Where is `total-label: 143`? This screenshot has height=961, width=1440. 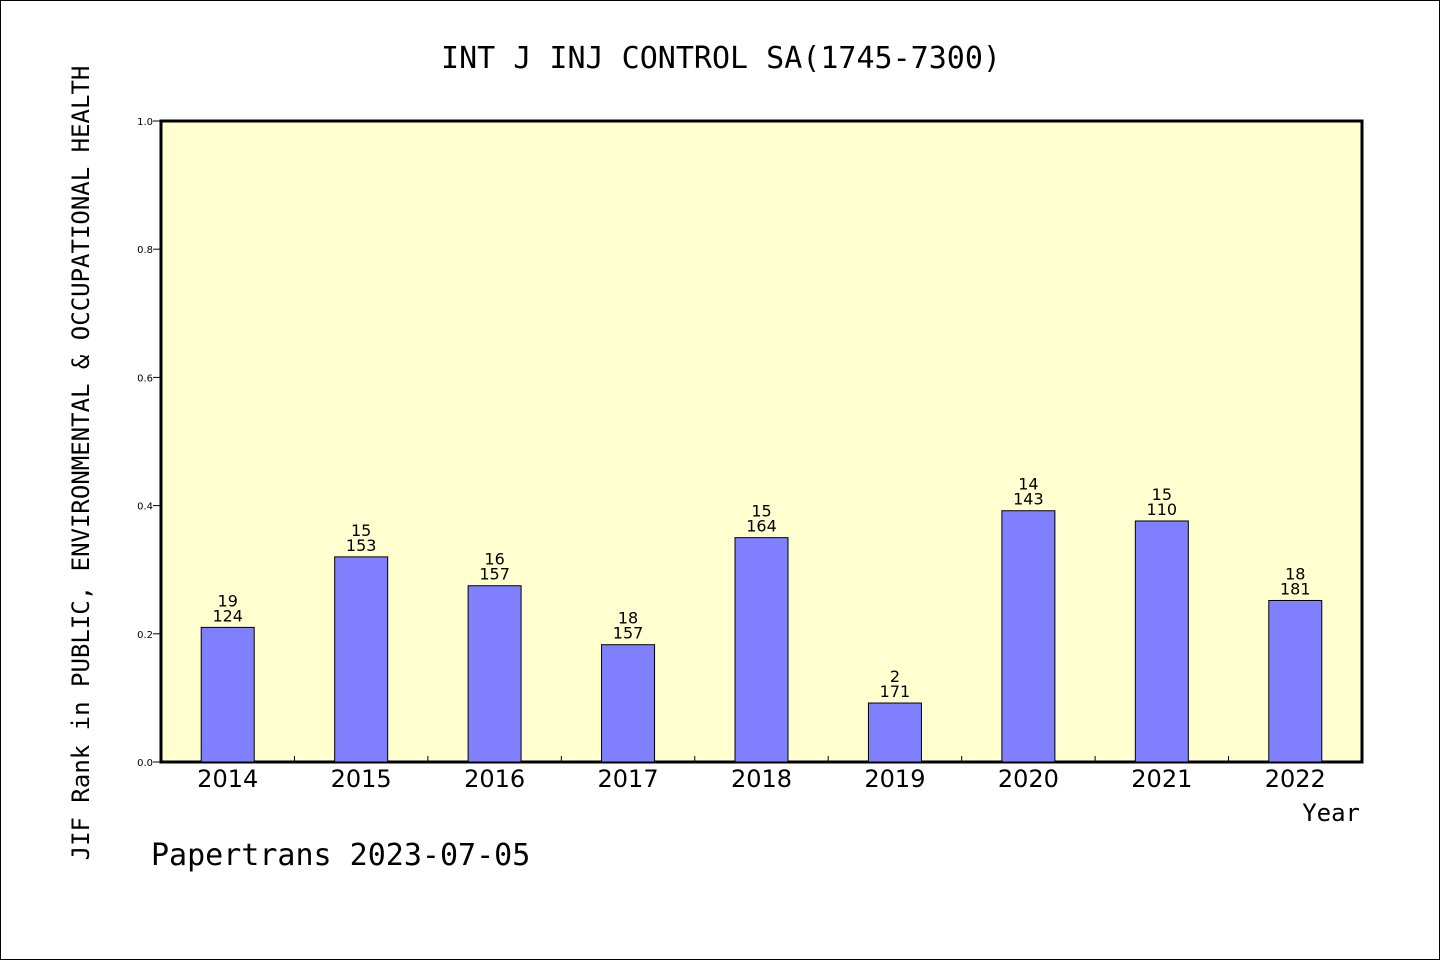 total-label: 143 is located at coordinates (1028, 499).